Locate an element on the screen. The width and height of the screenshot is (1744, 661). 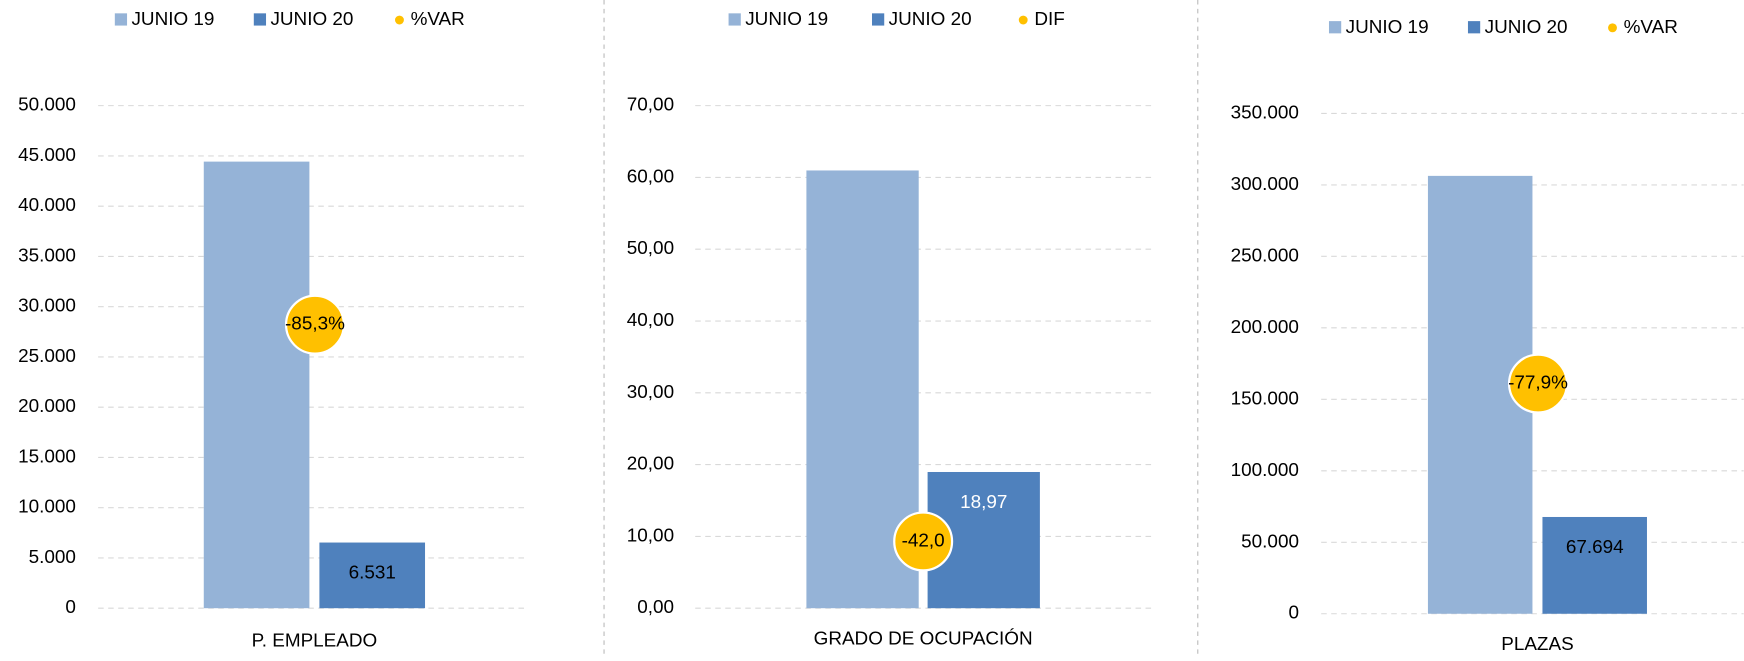
data-label: -85,3% is located at coordinates (315, 324).